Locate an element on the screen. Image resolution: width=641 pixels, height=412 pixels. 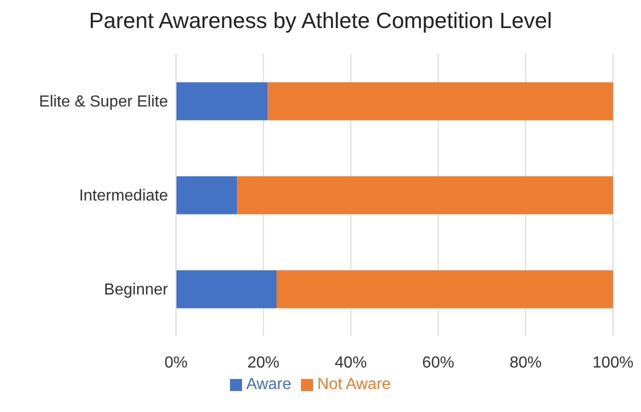
y-tick-label: Beginner is located at coordinates (136, 290).